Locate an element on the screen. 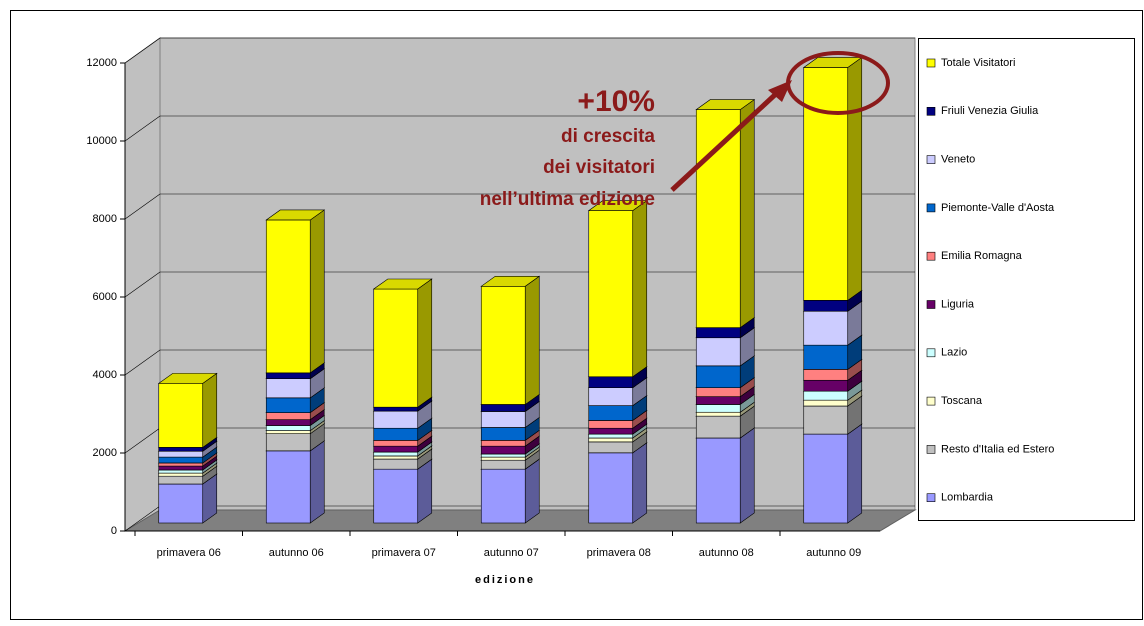 This screenshot has height=626, width=1144. y-tick-label: 8000 is located at coordinates (105, 219).